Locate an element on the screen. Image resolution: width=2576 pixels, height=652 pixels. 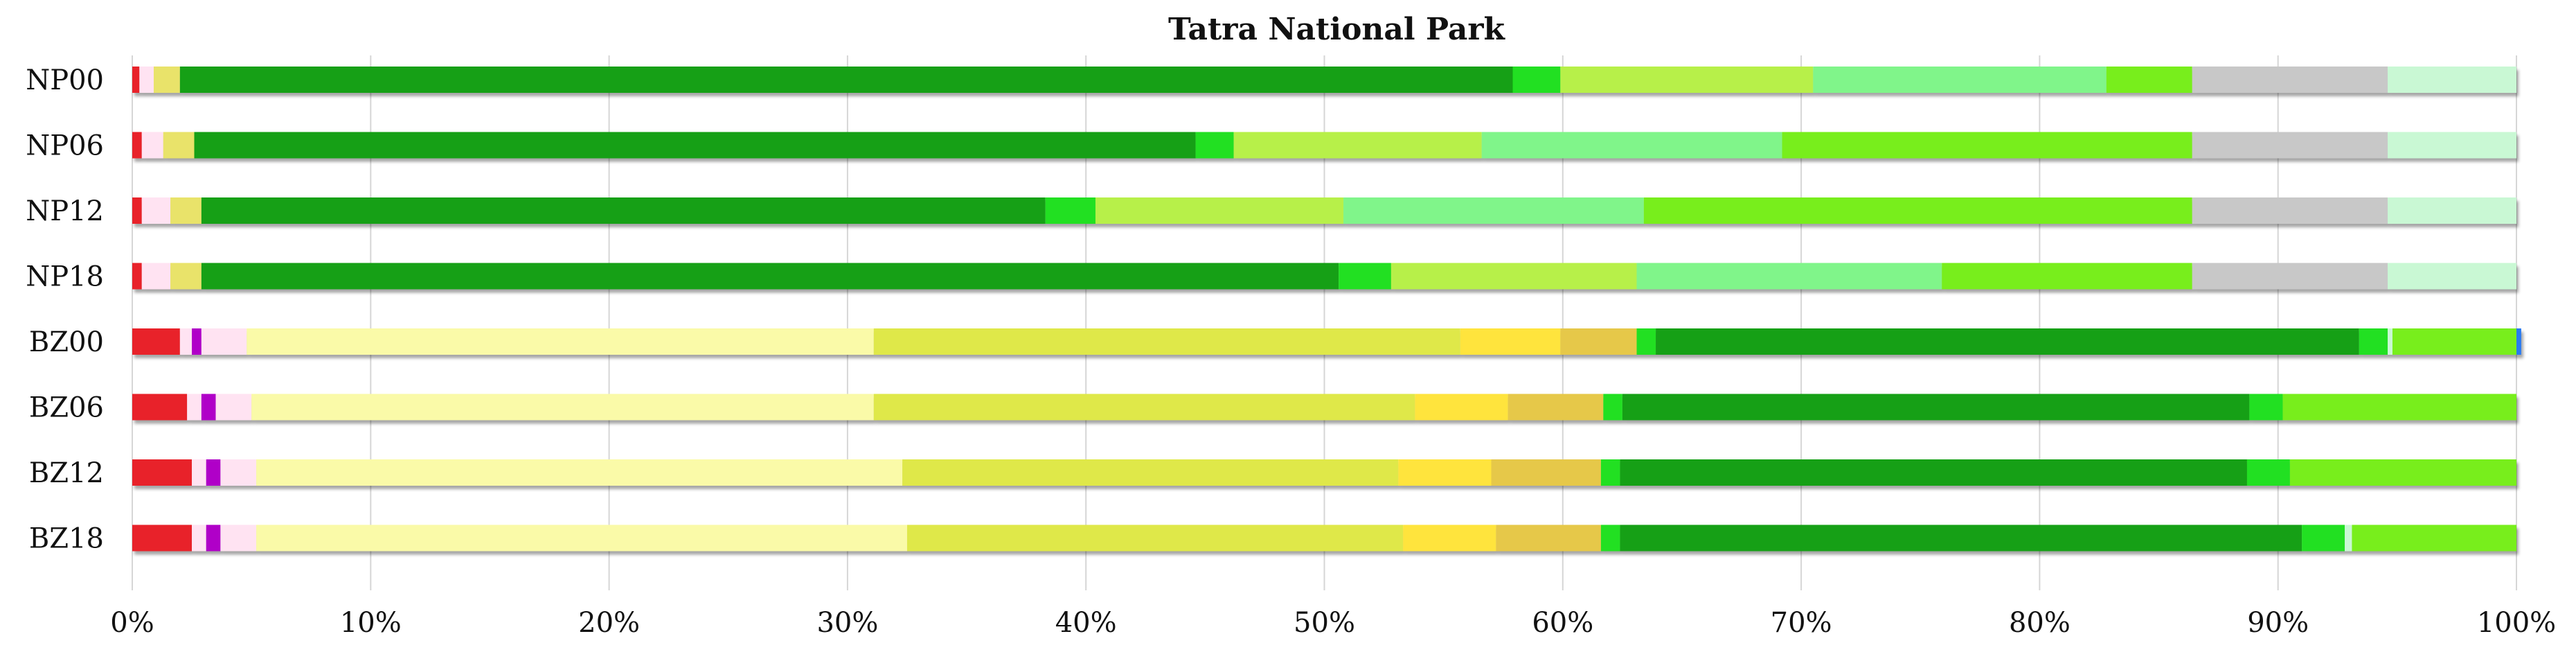
x-tick-label: 100% is located at coordinates (2517, 623).